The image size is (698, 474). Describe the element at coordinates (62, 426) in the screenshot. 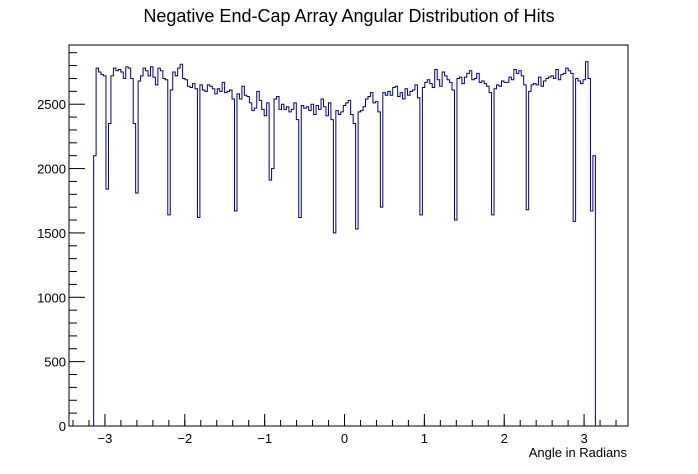

I see `y-tick-label: 0` at that location.